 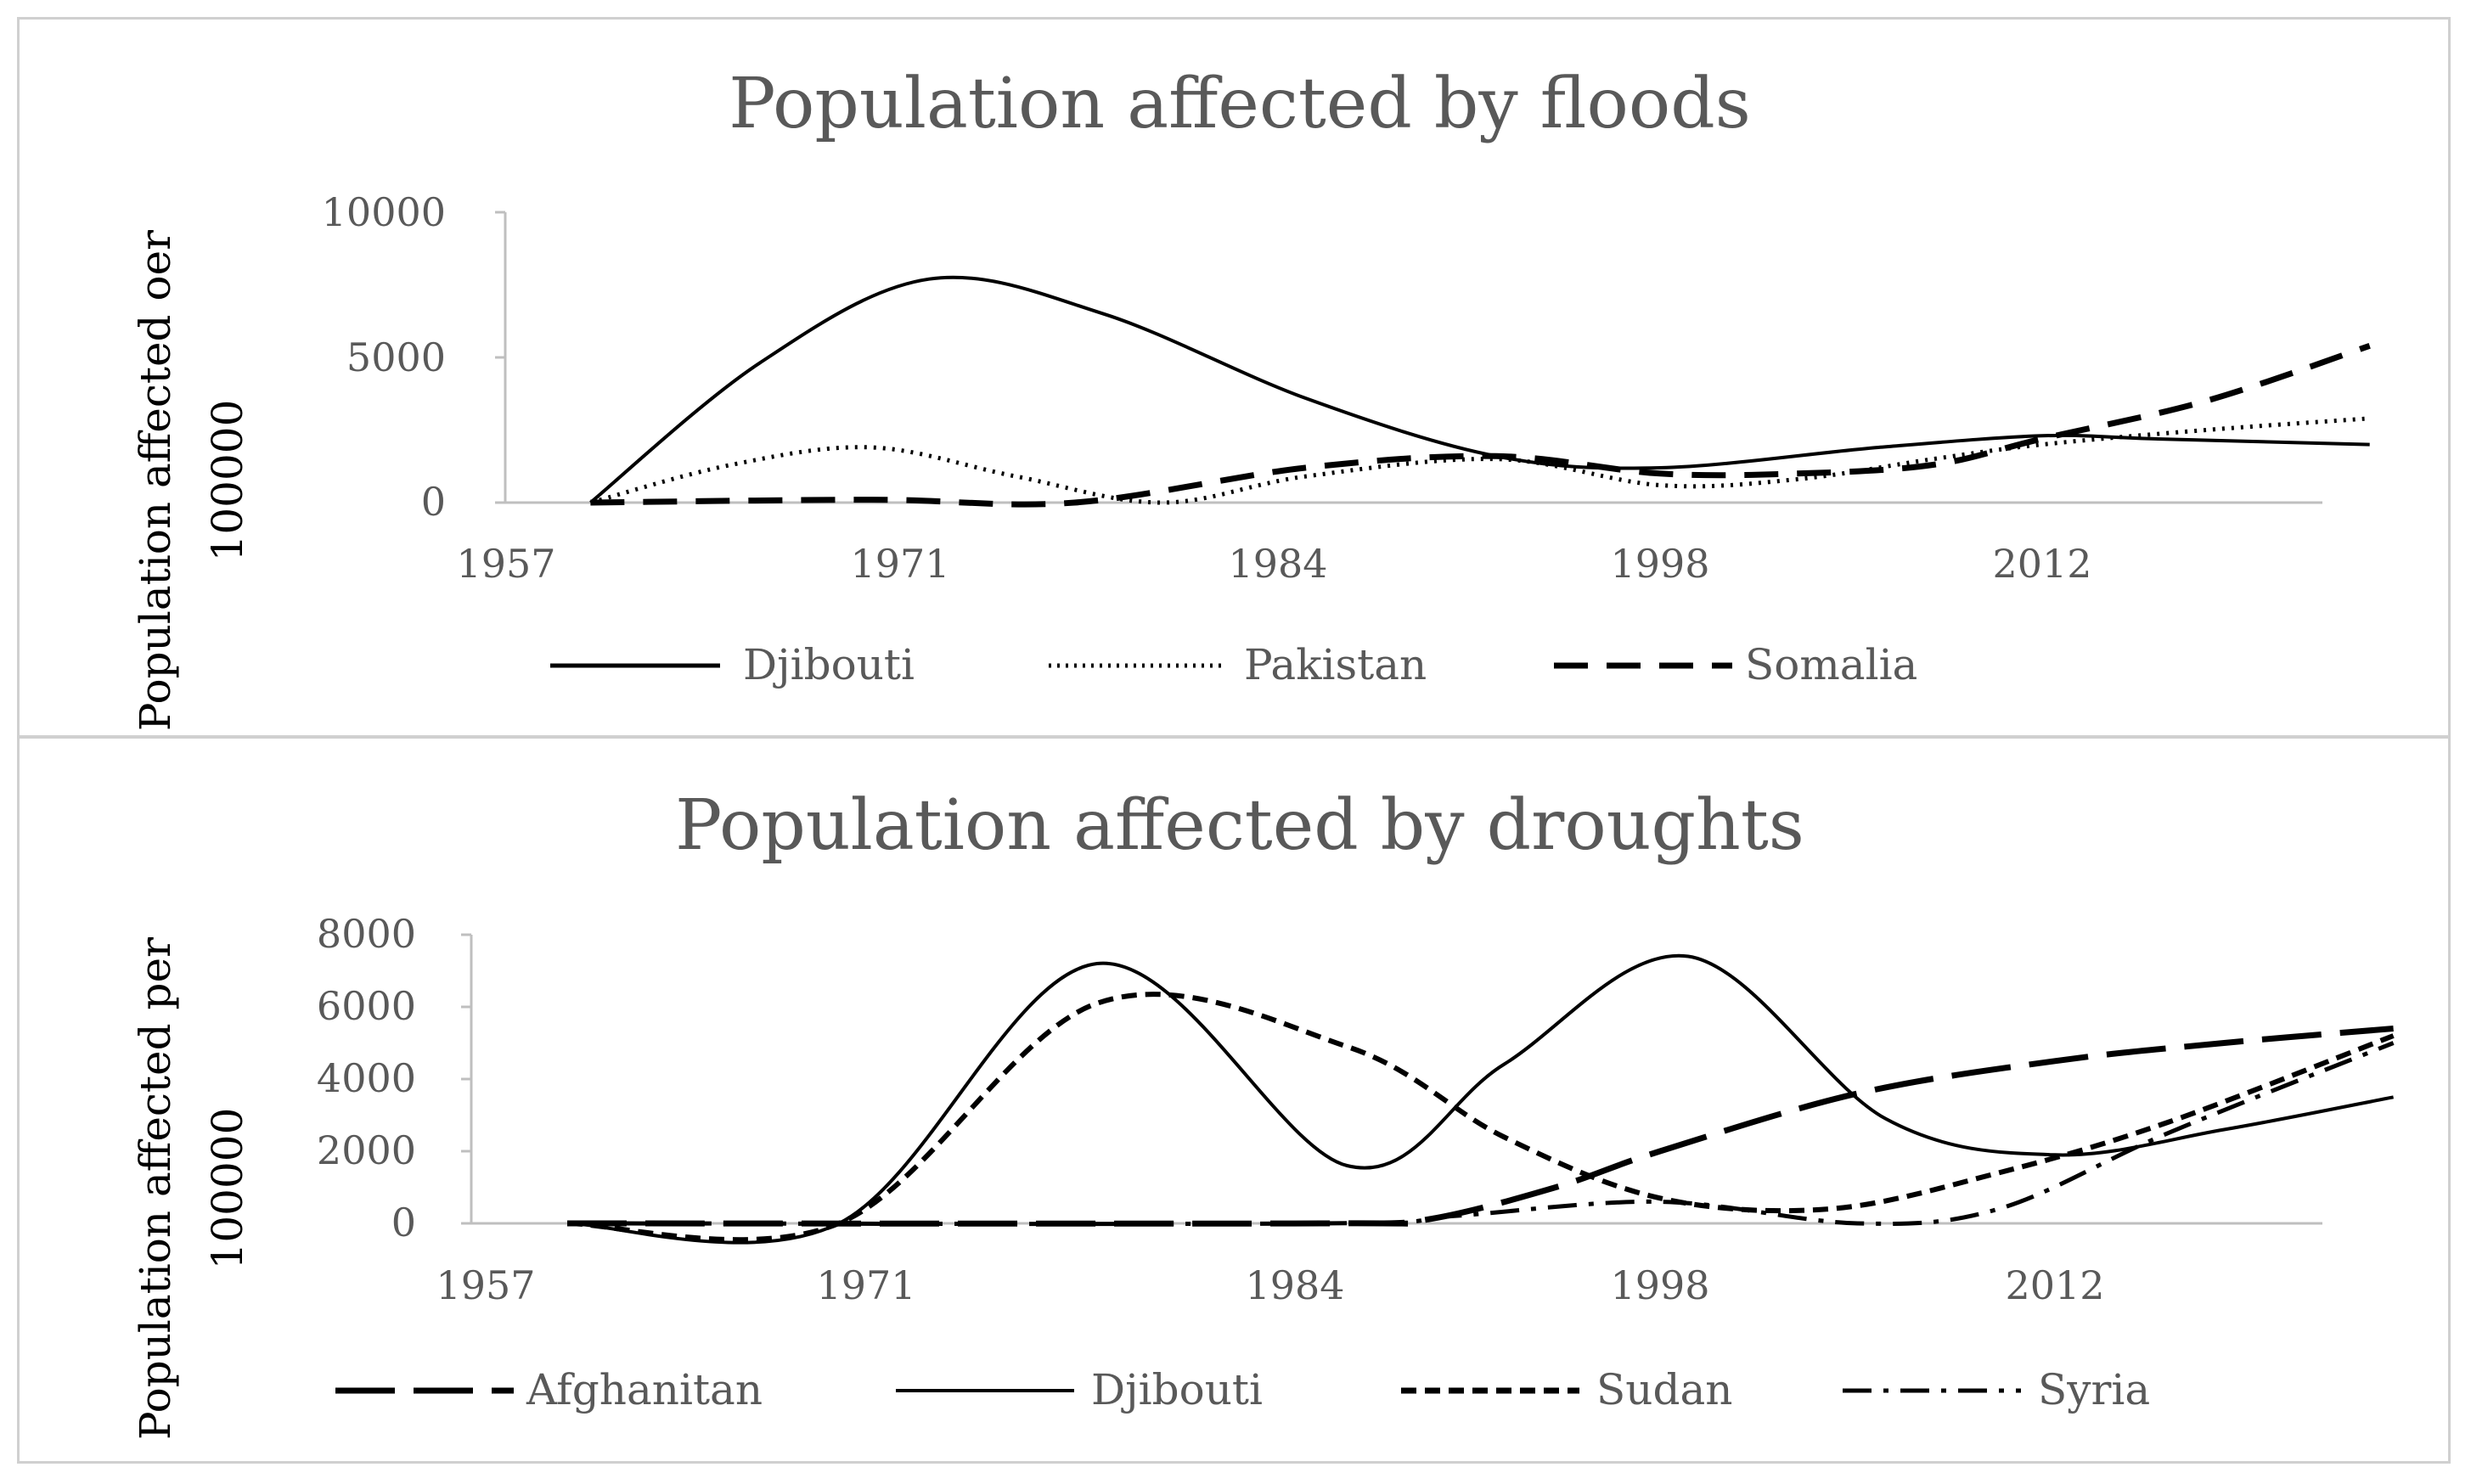 What do you see at coordinates (155, 1189) in the screenshot?
I see `y-axis-label-line-1: Population affected per` at bounding box center [155, 1189].